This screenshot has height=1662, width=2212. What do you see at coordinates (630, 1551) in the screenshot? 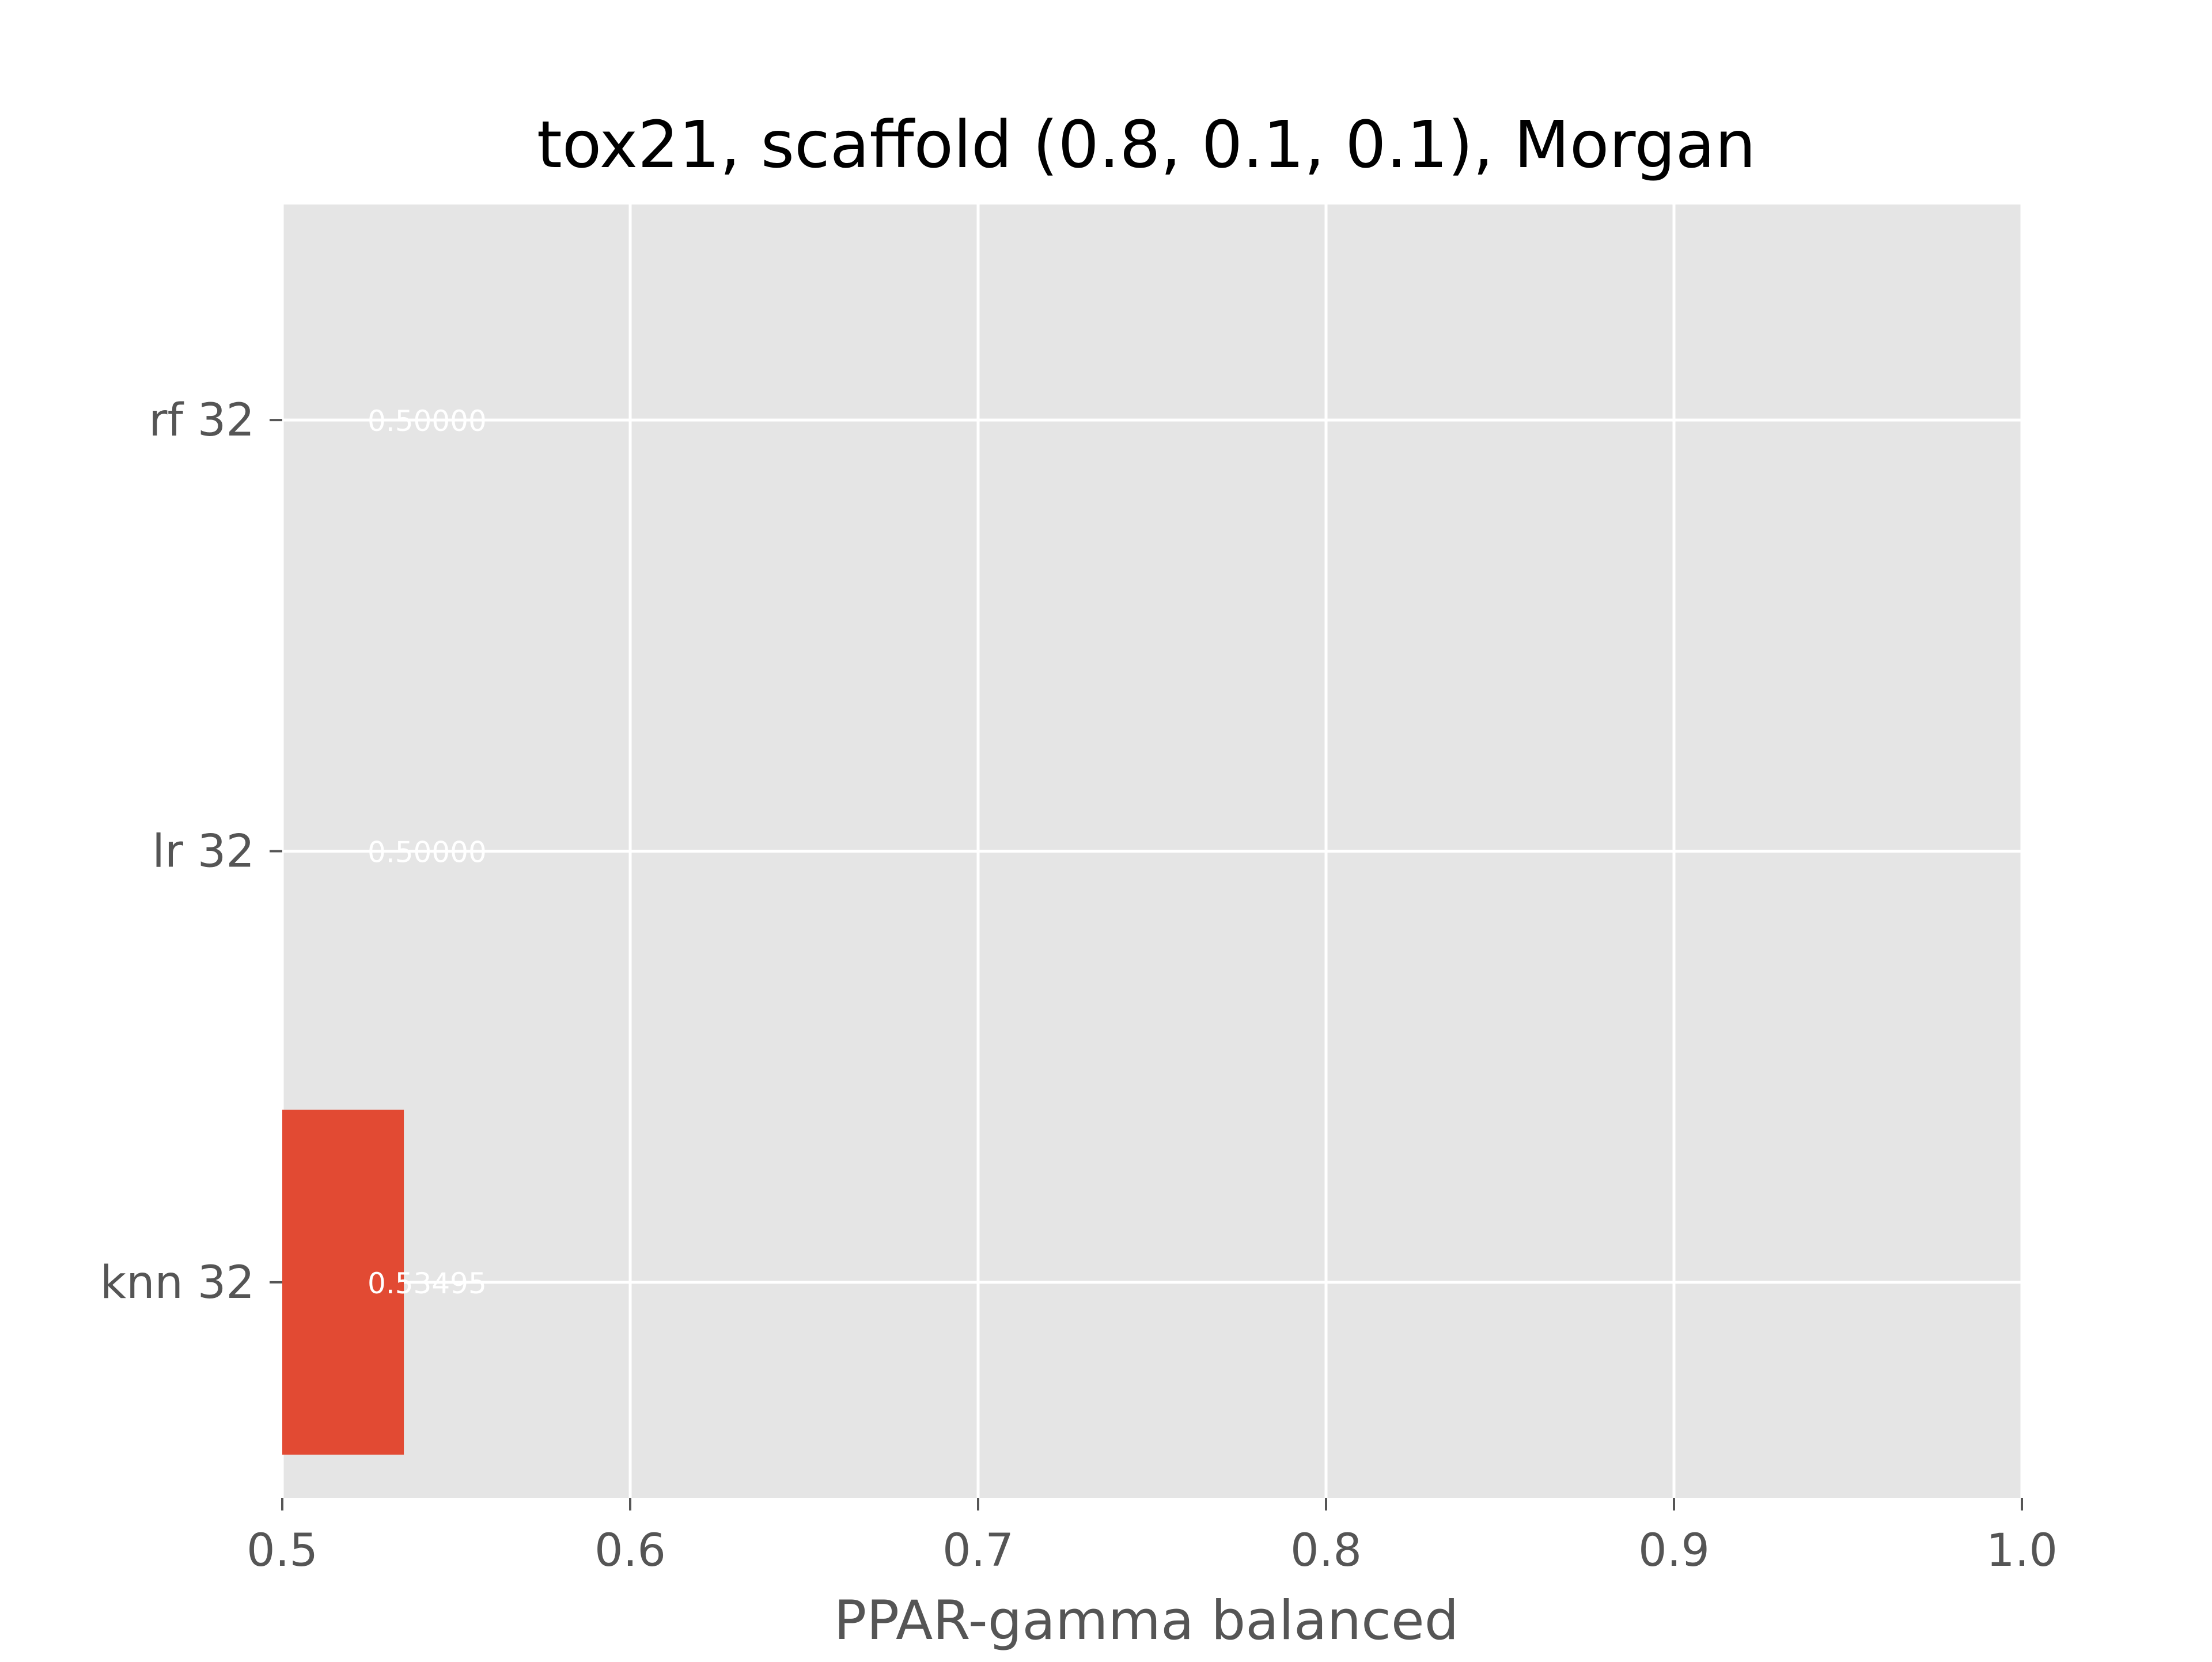
I see `x-tick-label: 0.6` at bounding box center [630, 1551].